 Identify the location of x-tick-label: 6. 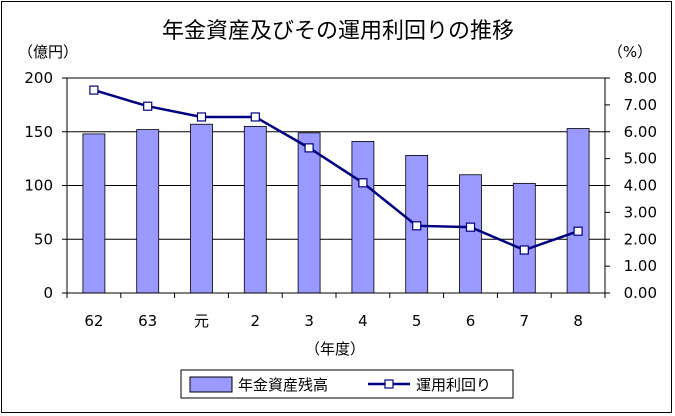
(471, 321).